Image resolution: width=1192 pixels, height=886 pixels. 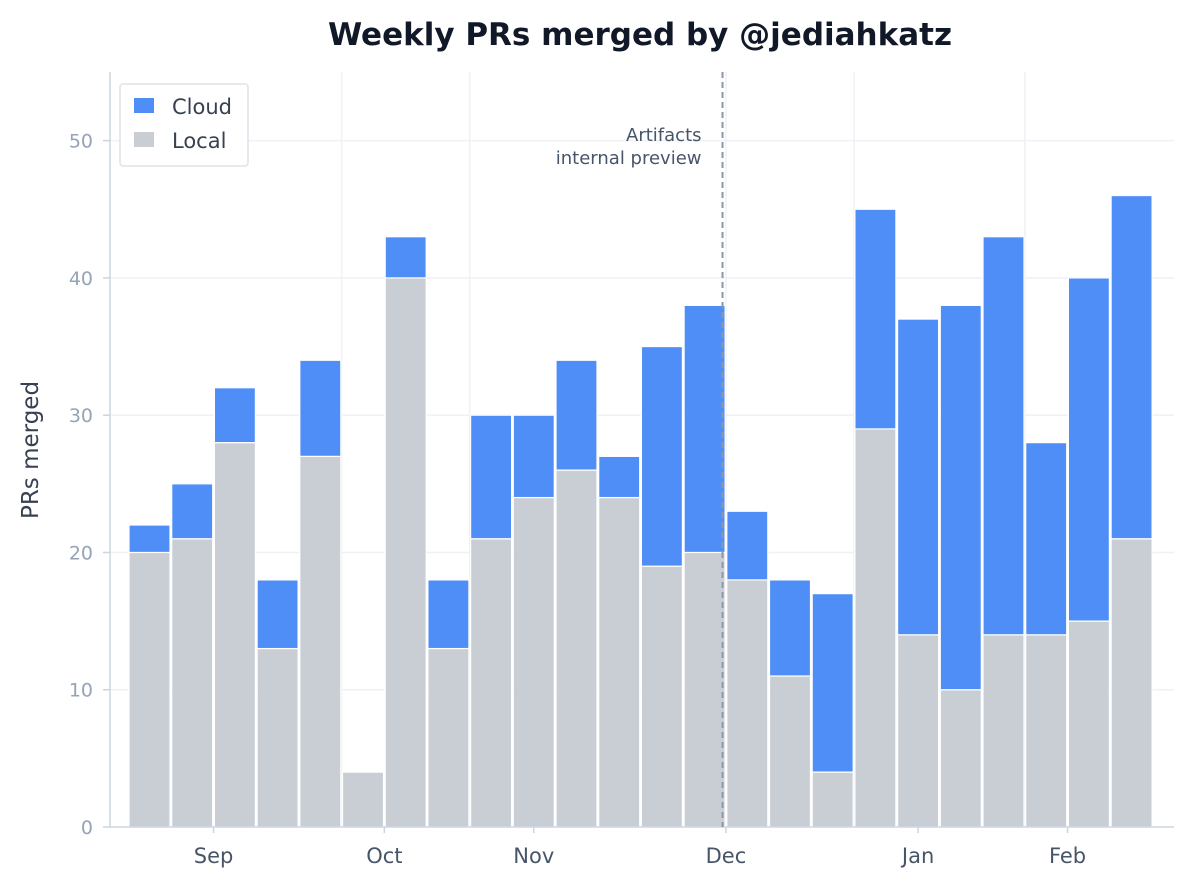 I want to click on y-tick-label: 40, so click(x=81, y=279).